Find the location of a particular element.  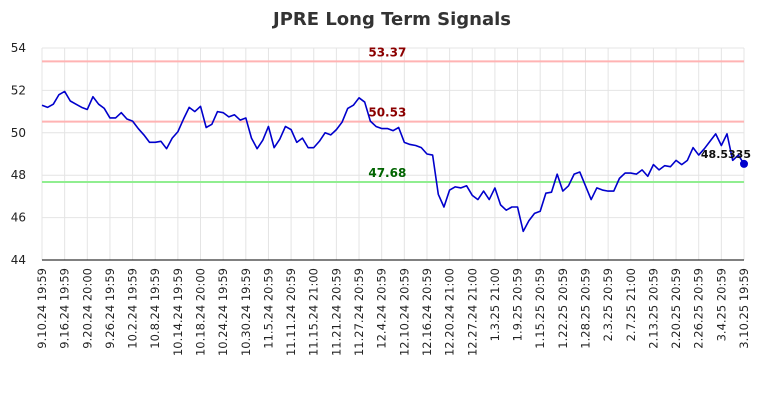

x-tick-label: 2.26.25 20:59 is located at coordinates (699, 308).